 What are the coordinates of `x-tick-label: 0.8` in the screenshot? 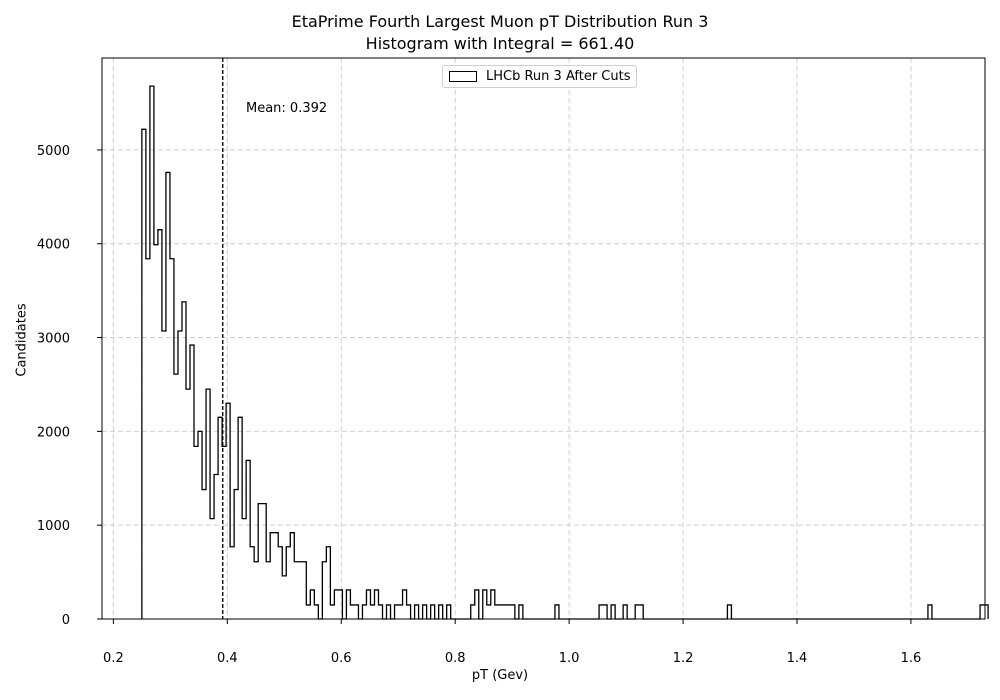 It's located at (455, 658).